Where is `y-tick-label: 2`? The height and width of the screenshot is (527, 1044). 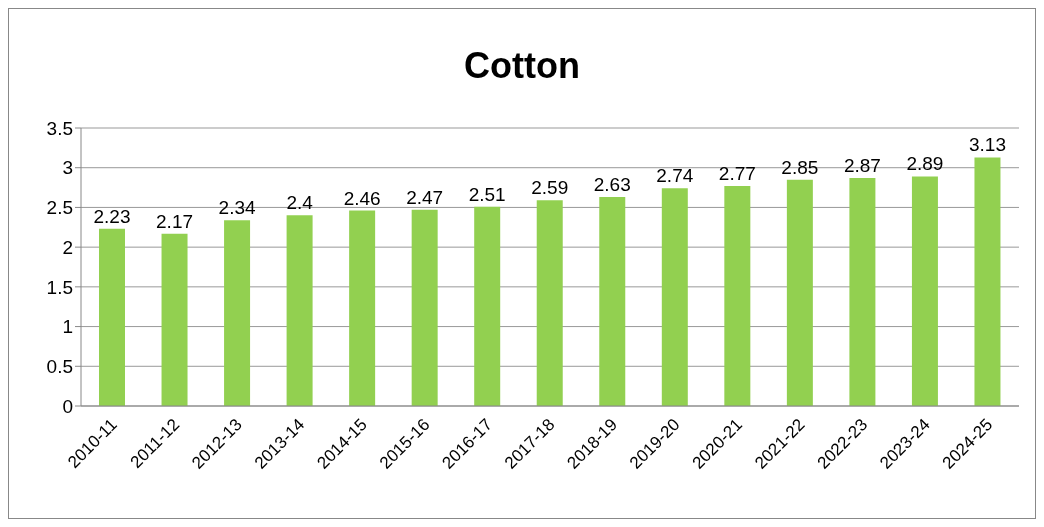 y-tick-label: 2 is located at coordinates (67, 247).